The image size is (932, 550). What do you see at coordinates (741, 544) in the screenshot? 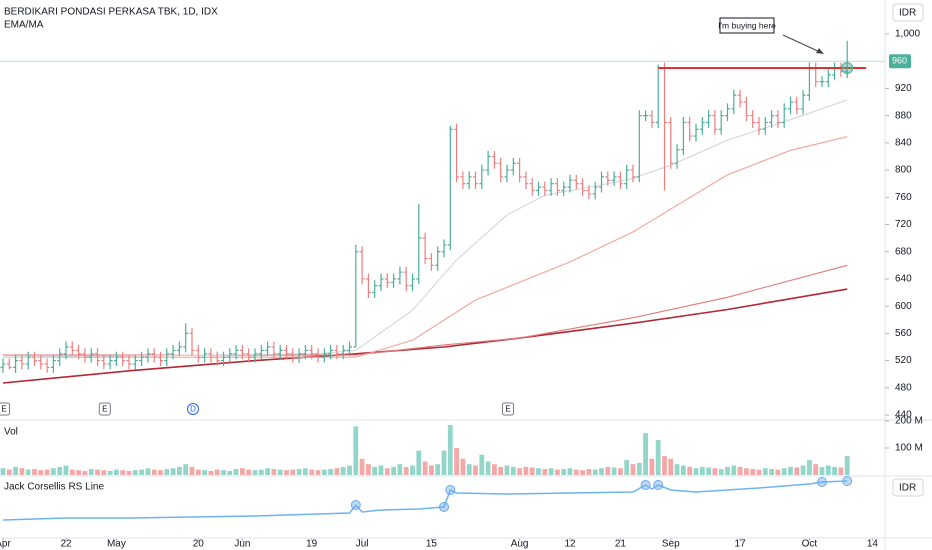
I see `x-tick-label: 17` at bounding box center [741, 544].